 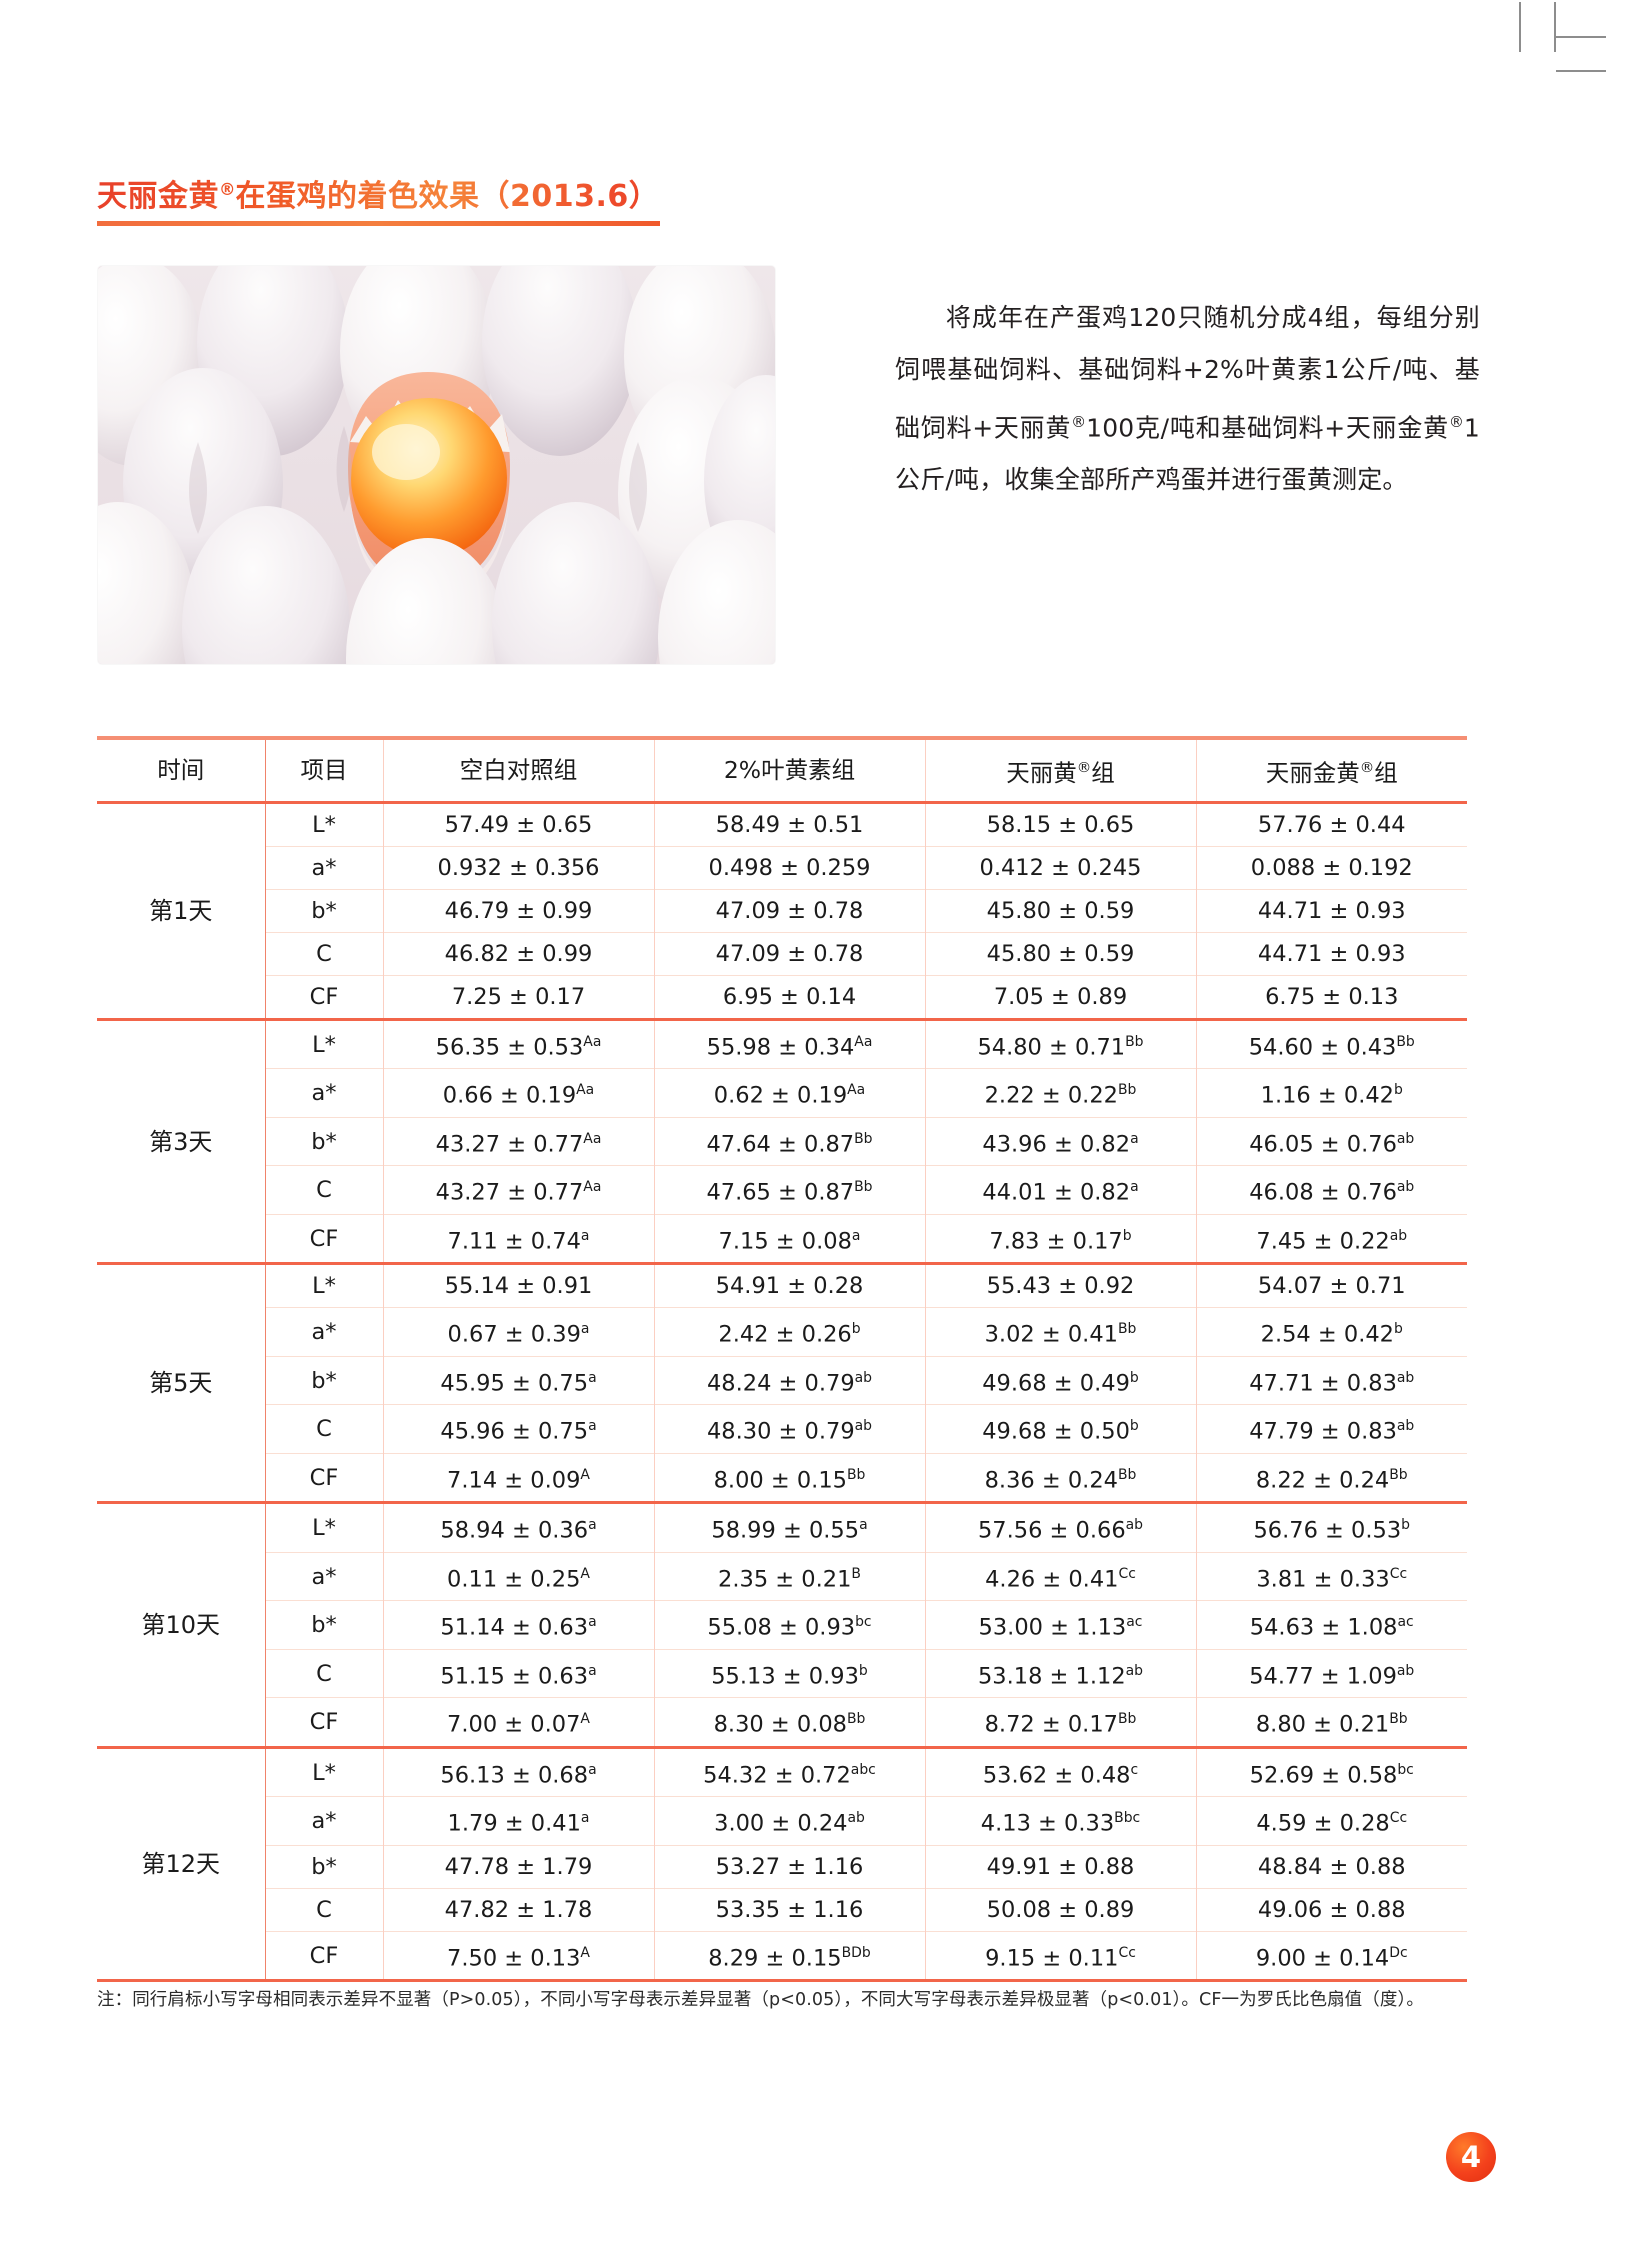 What do you see at coordinates (790, 1239) in the screenshot?
I see `measurement-cell: 7.15 ± 0.08a` at bounding box center [790, 1239].